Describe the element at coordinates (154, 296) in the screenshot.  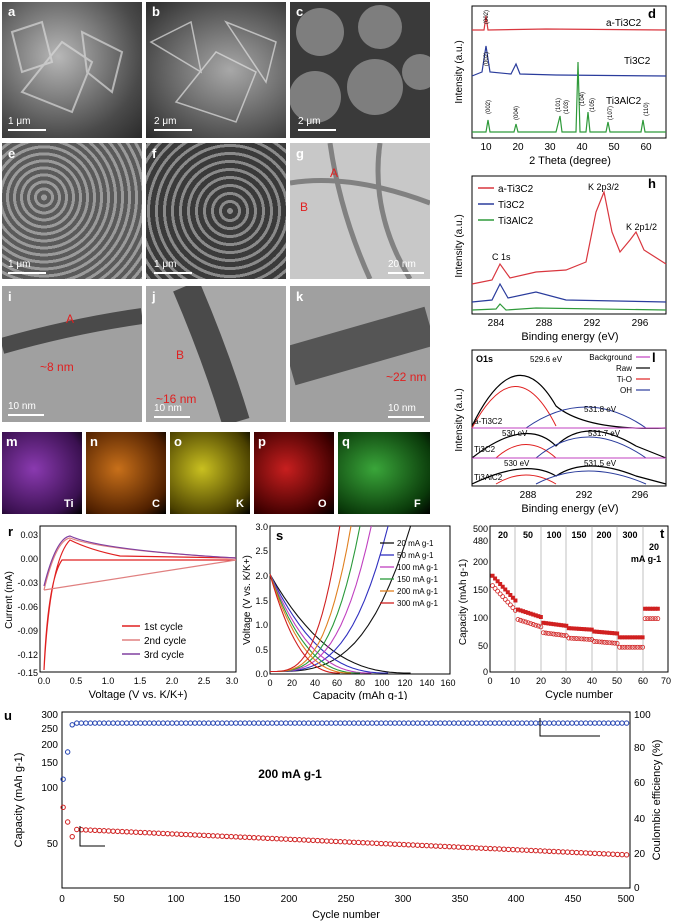
I see `panel-label-j: j` at that location.